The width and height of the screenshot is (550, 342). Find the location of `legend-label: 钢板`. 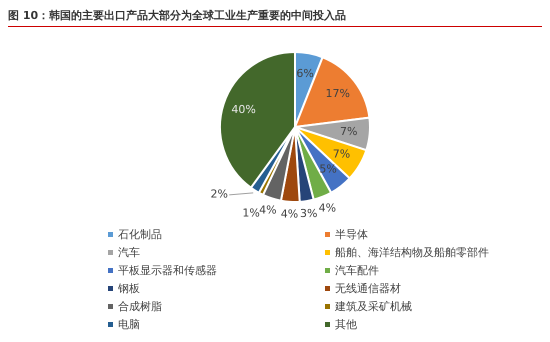

legend-label: 钢板 is located at coordinates (129, 288).